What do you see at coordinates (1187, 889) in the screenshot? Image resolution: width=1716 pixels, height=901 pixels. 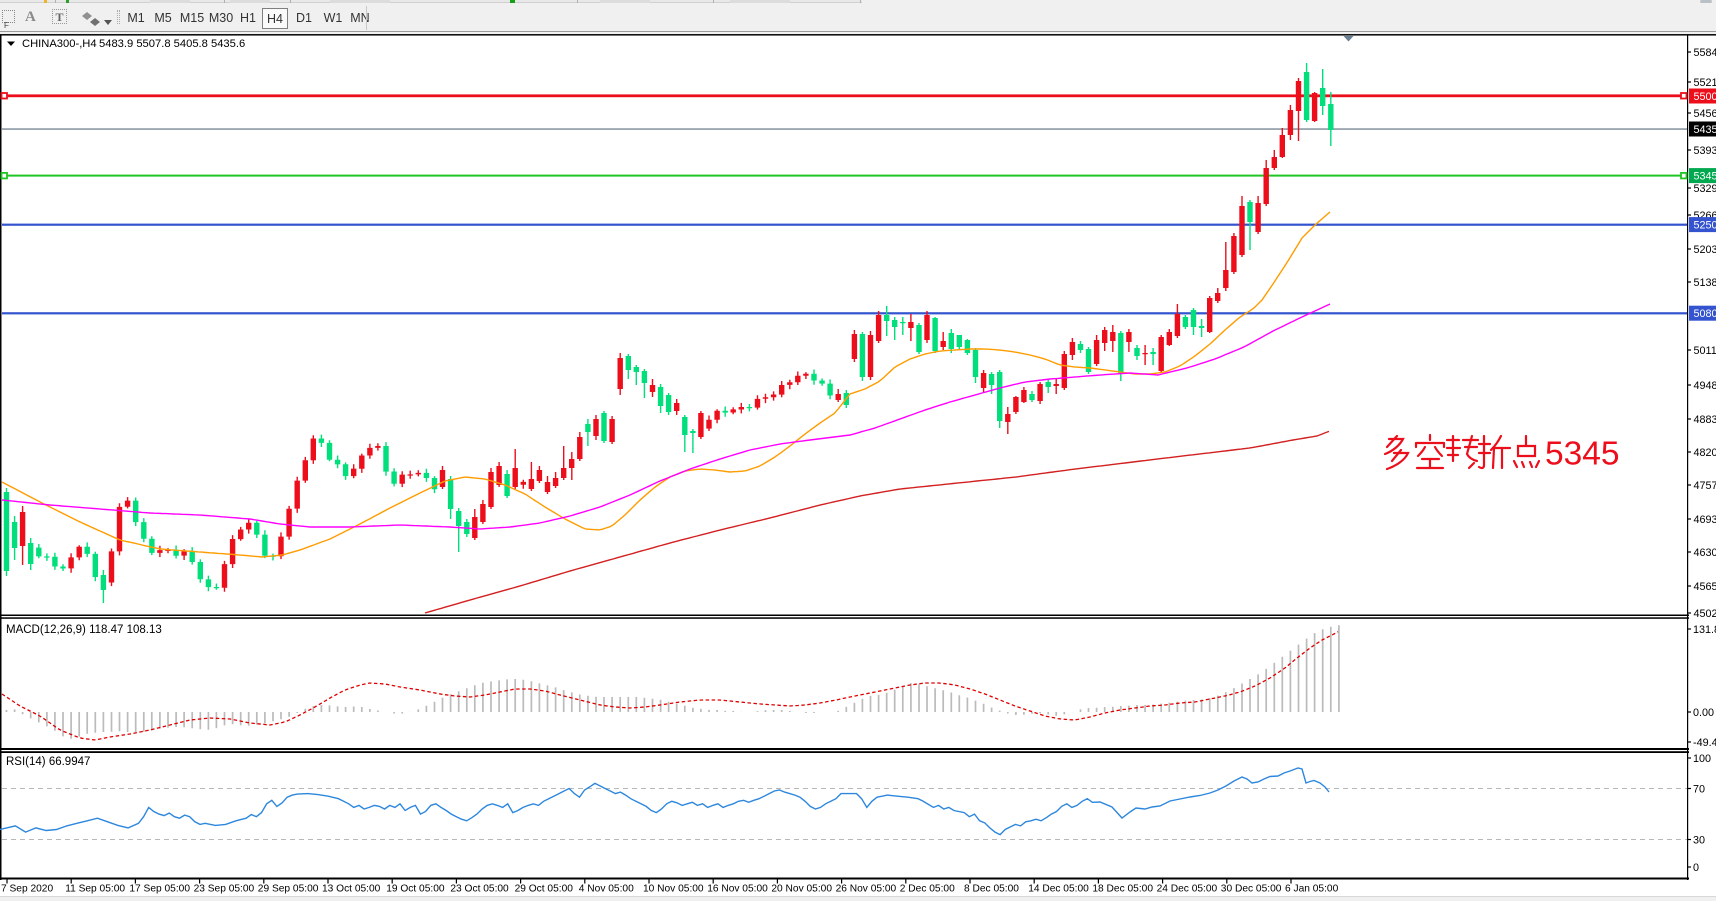 I see `svg-text: 24 Dec 05:00` at bounding box center [1187, 889].